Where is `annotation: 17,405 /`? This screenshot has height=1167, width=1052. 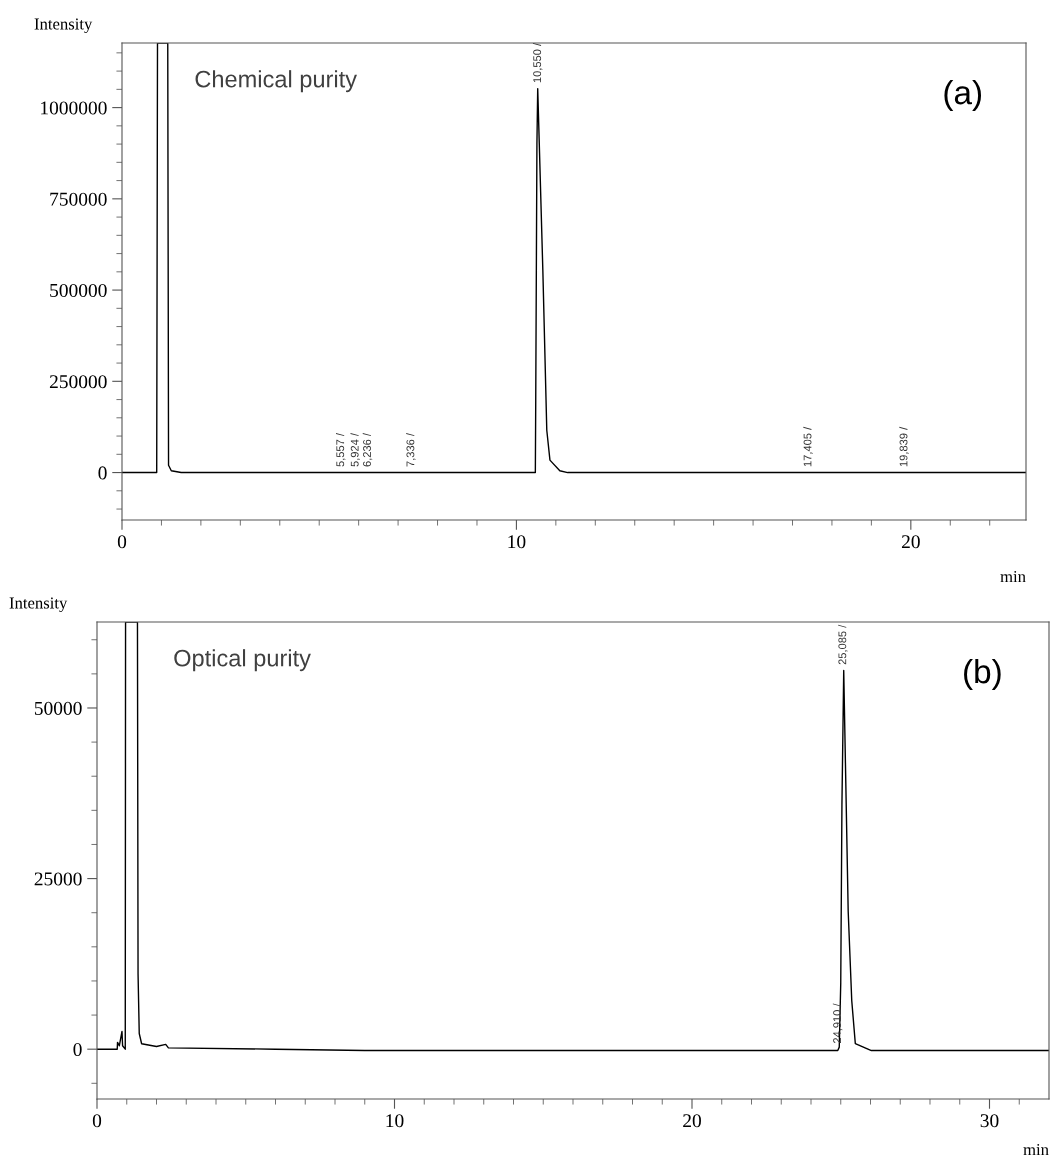 annotation: 17,405 / is located at coordinates (808, 446).